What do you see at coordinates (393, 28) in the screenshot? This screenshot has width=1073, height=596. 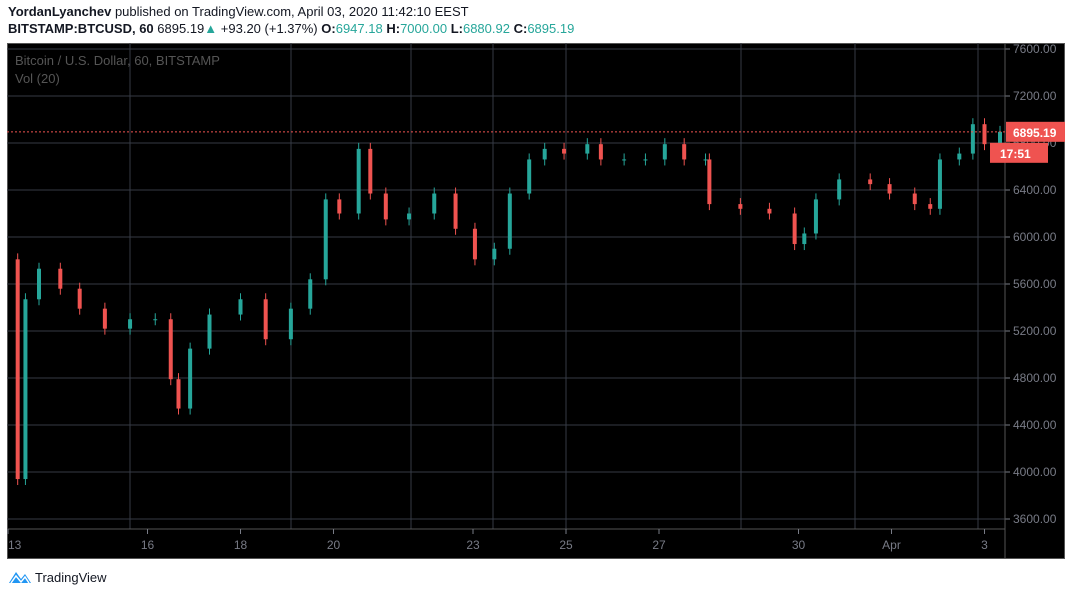 I see `high-label: H:` at bounding box center [393, 28].